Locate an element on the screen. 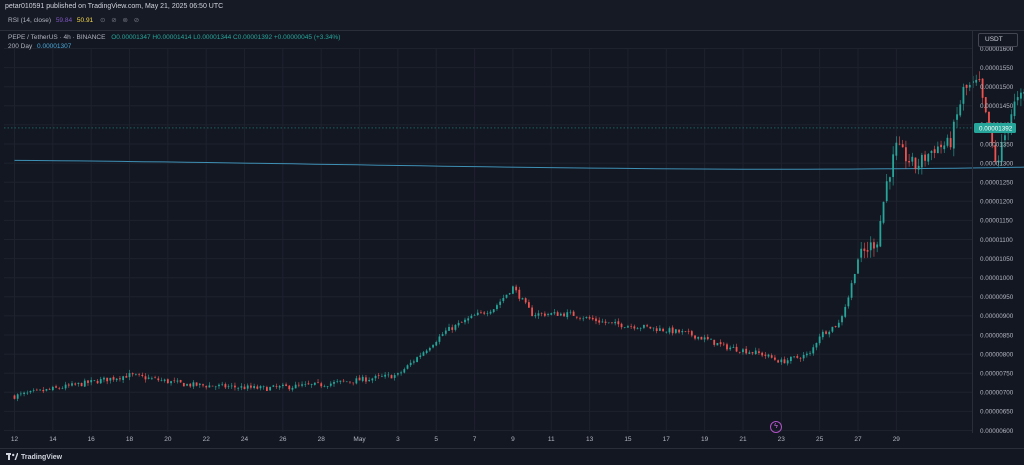 This screenshot has height=465, width=1024. date-tick-label: 18 is located at coordinates (130, 439).